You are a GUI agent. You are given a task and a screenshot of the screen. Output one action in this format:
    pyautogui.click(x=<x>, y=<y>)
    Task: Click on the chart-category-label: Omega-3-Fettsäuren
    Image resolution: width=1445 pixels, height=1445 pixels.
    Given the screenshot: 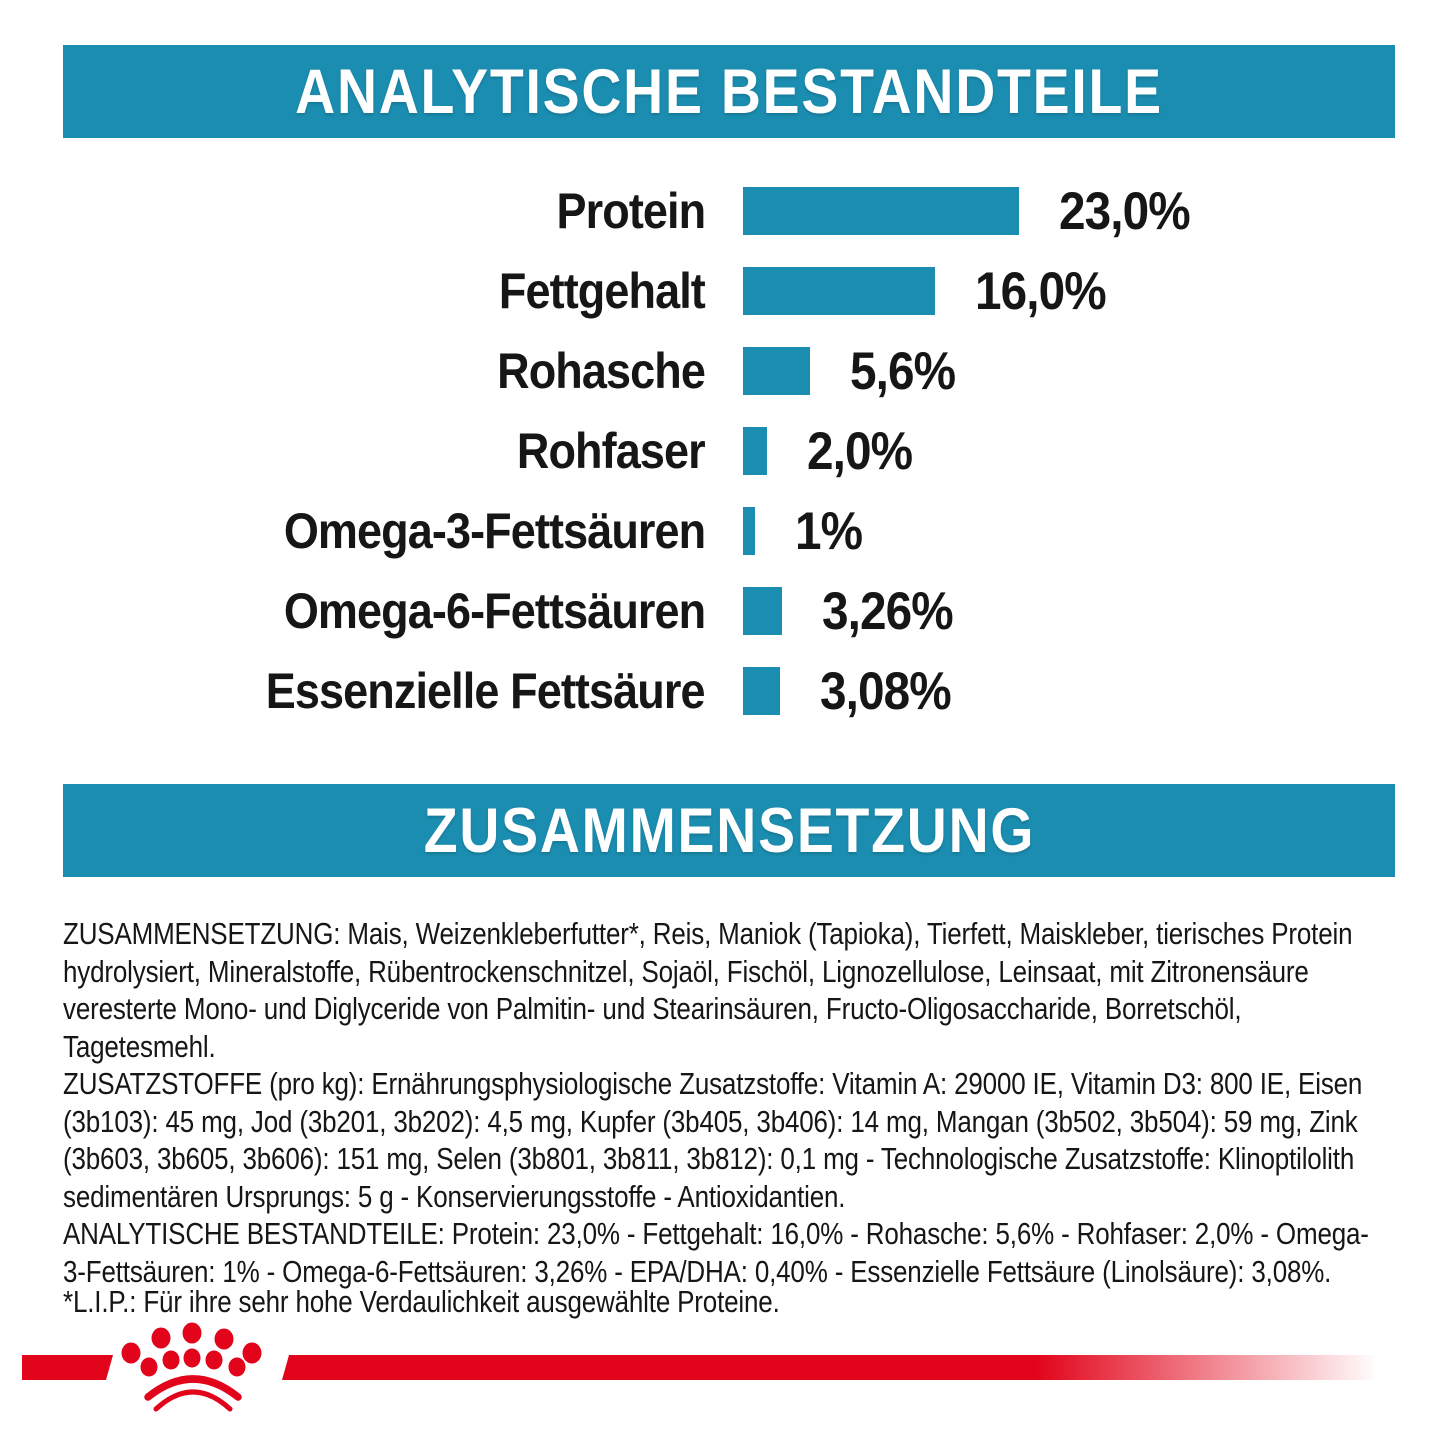 What is the action you would take?
    pyautogui.click(x=494, y=531)
    